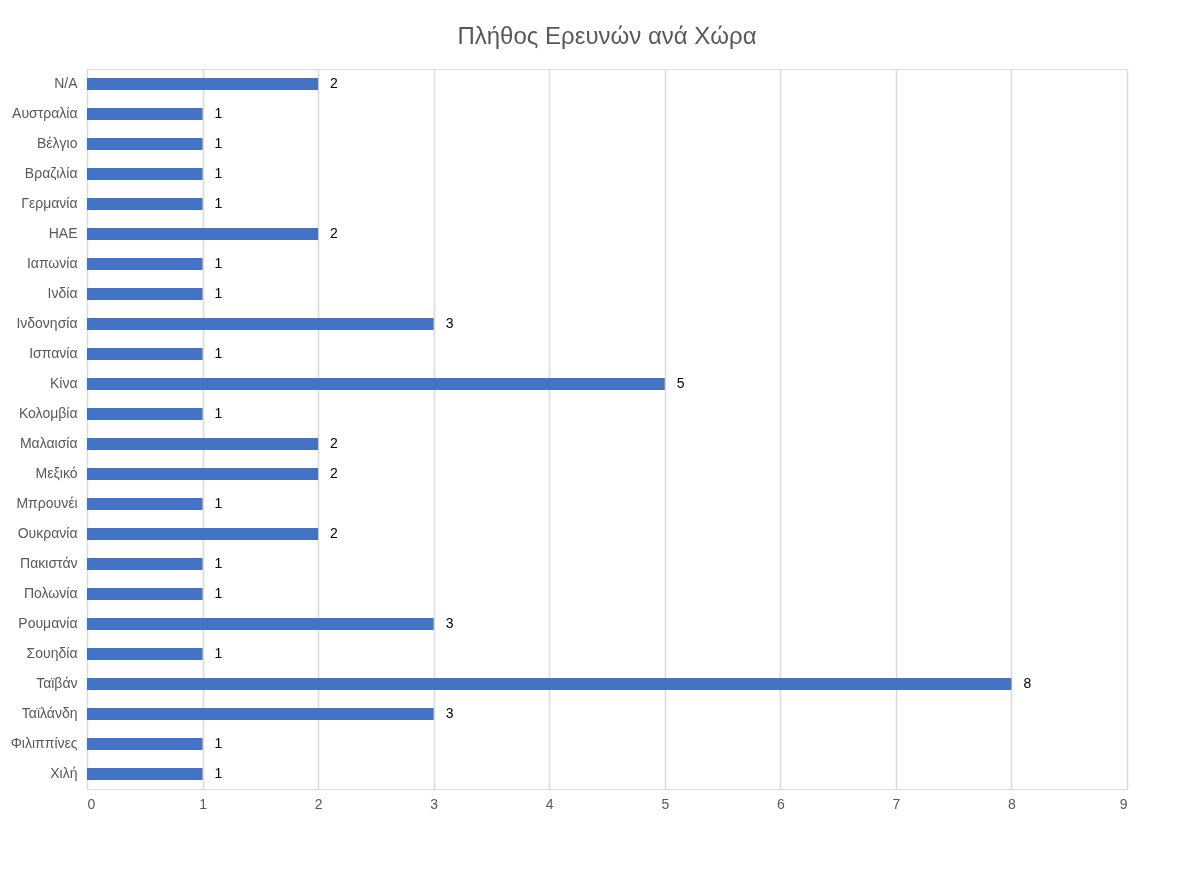 The width and height of the screenshot is (1200, 874). I want to click on y-tick-label: Πολωνία, so click(50, 593).